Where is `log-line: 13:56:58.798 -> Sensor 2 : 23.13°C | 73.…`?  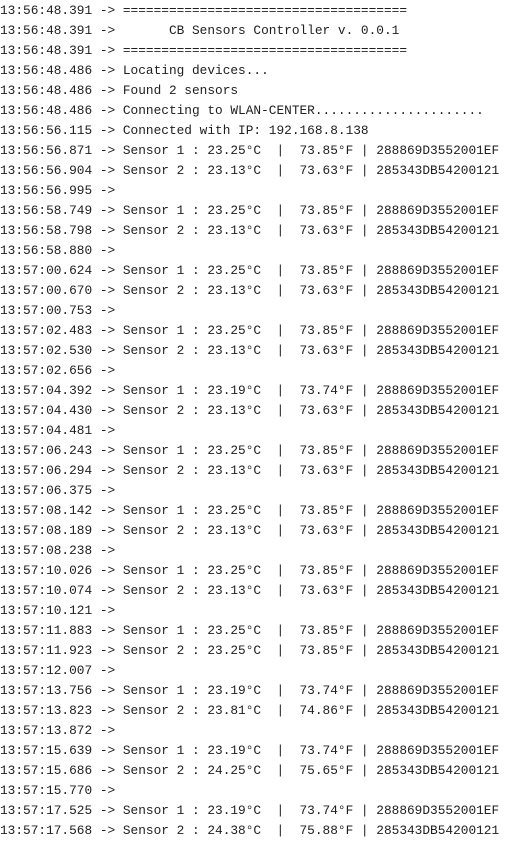 log-line: 13:56:58.798 -> Sensor 2 : 23.13°C | 73.… is located at coordinates (250, 230).